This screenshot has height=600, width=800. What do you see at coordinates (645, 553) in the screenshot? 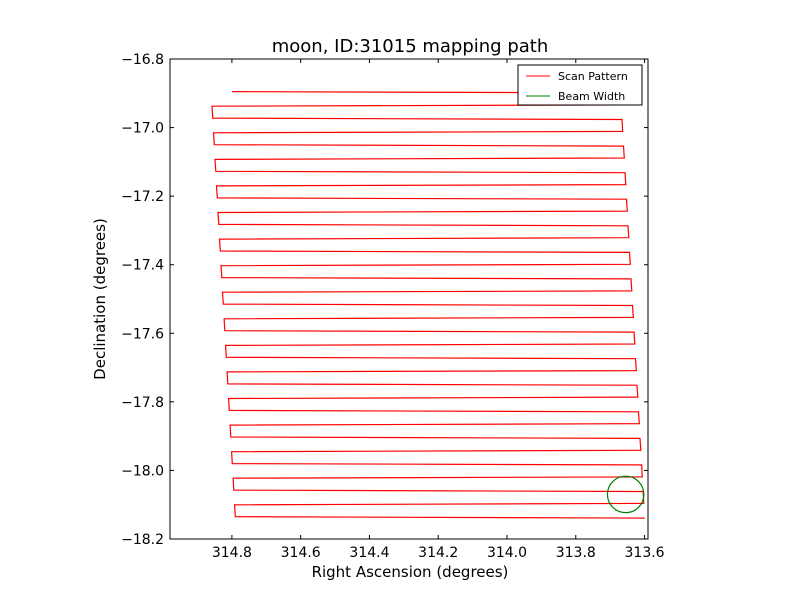
I see `x-tick-label: 313.6` at bounding box center [645, 553].